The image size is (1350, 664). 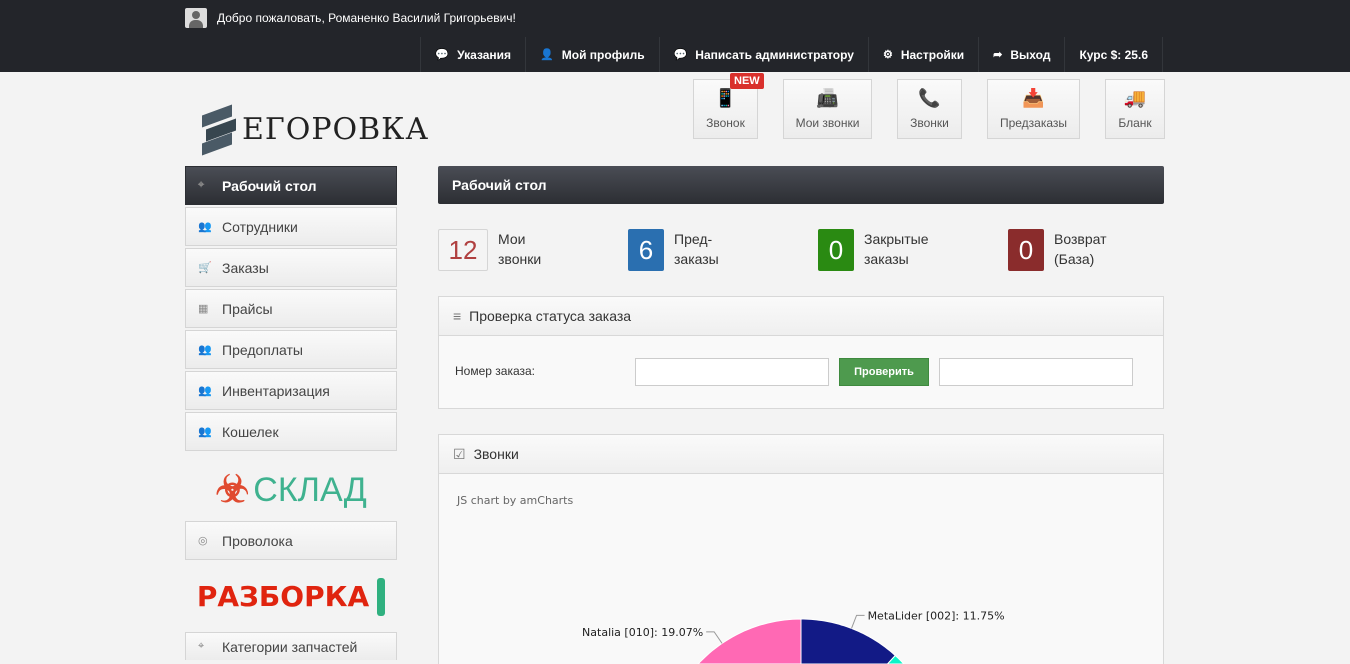 I want to click on biohazard-icon: ☣, so click(x=232, y=490).